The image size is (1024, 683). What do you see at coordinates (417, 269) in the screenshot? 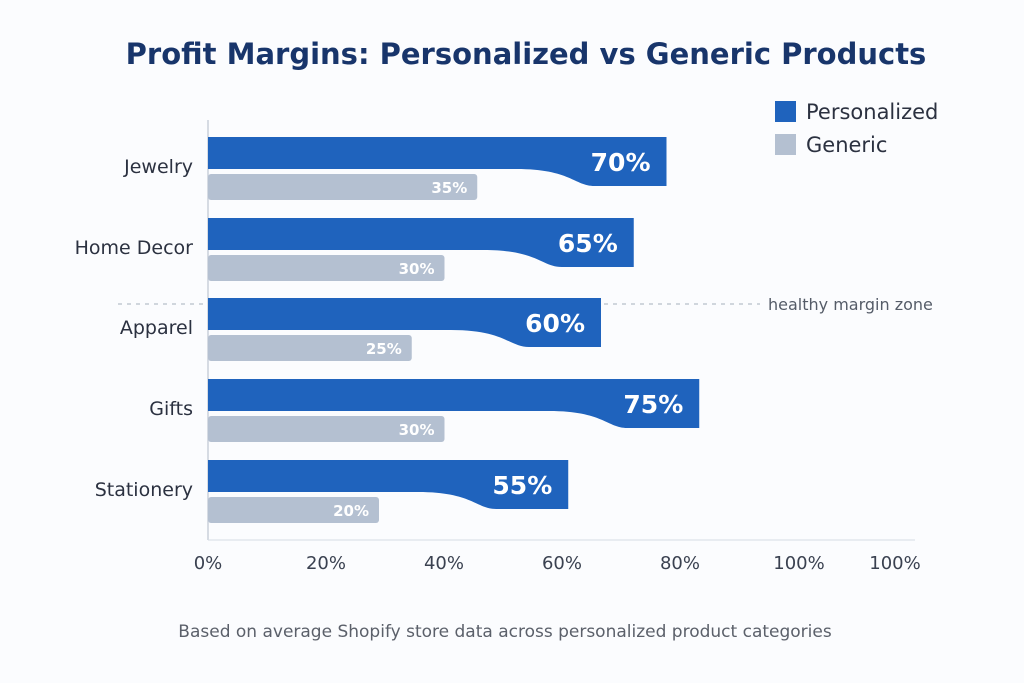
I see `value-label-generic-home-decor: 30%` at bounding box center [417, 269].